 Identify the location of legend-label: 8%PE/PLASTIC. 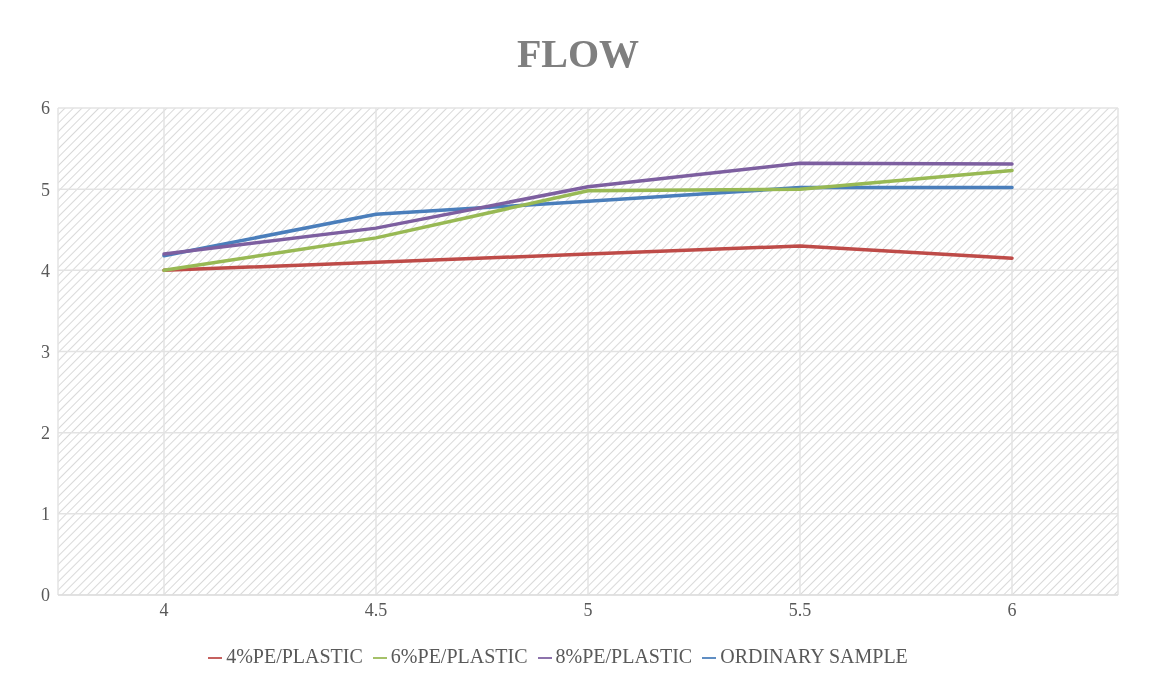
(624, 656).